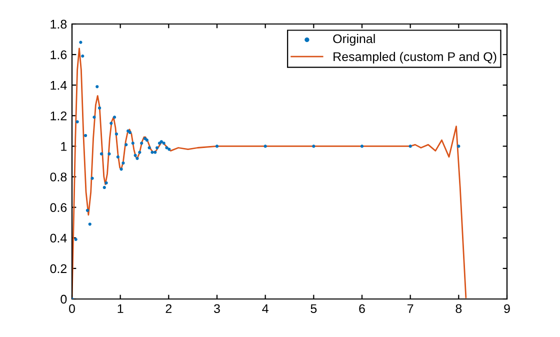 Image resolution: width=560 pixels, height=337 pixels. Describe the element at coordinates (459, 309) in the screenshot. I see `x-tick-label: 8` at that location.